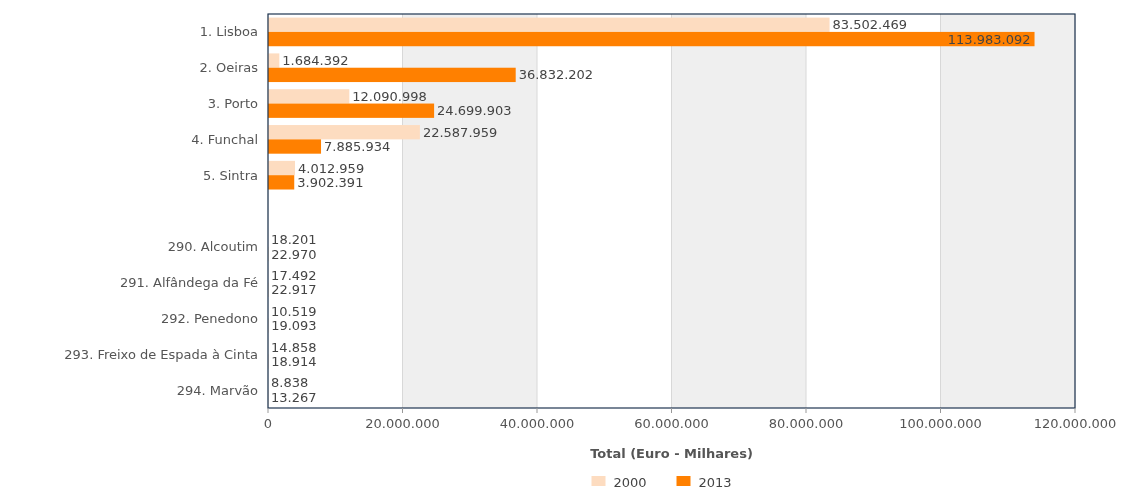  What do you see at coordinates (290, 383) in the screenshot?
I see `data-label: 8.838` at bounding box center [290, 383].